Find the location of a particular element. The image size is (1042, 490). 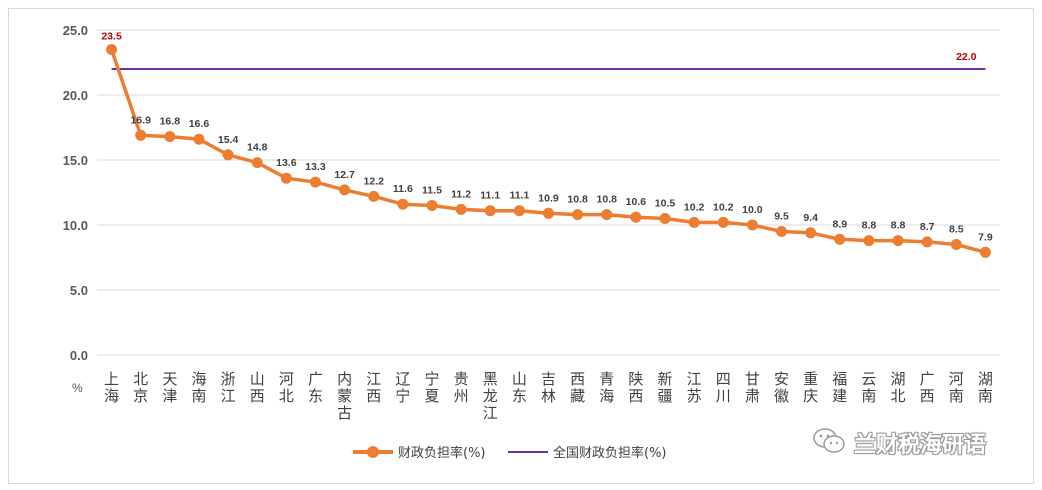

x-category-label: 天津 is located at coordinates (169, 387).